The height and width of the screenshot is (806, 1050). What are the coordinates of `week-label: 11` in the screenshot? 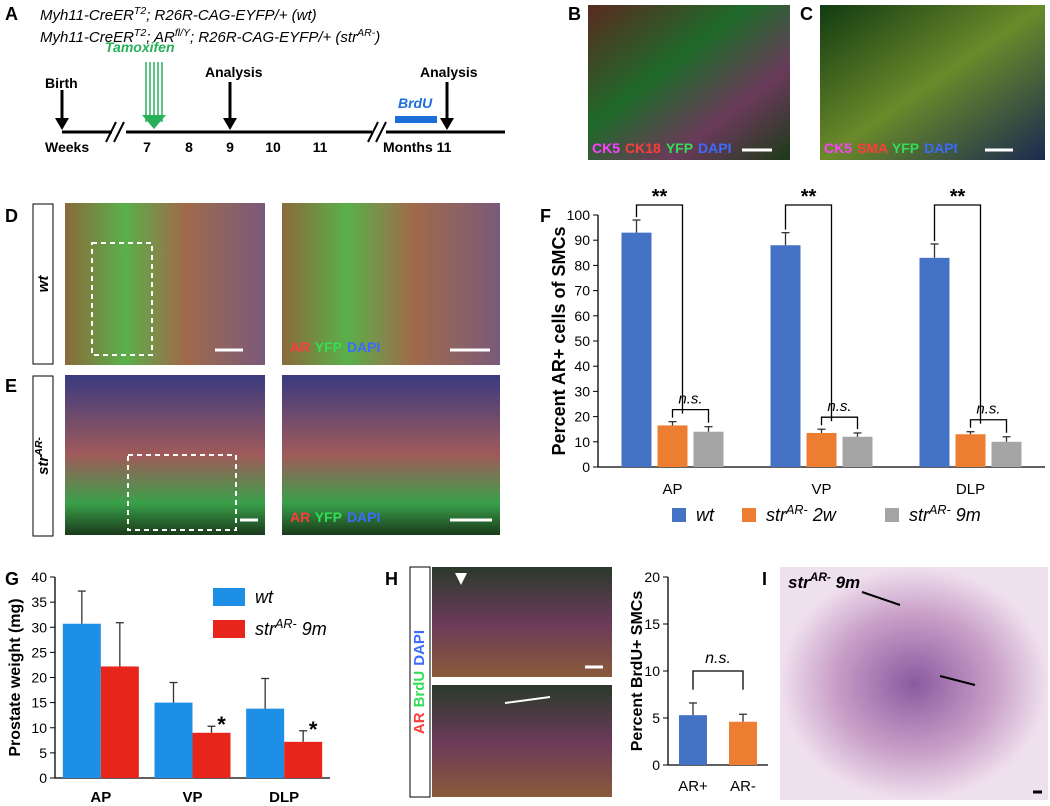 It's located at (320, 147).